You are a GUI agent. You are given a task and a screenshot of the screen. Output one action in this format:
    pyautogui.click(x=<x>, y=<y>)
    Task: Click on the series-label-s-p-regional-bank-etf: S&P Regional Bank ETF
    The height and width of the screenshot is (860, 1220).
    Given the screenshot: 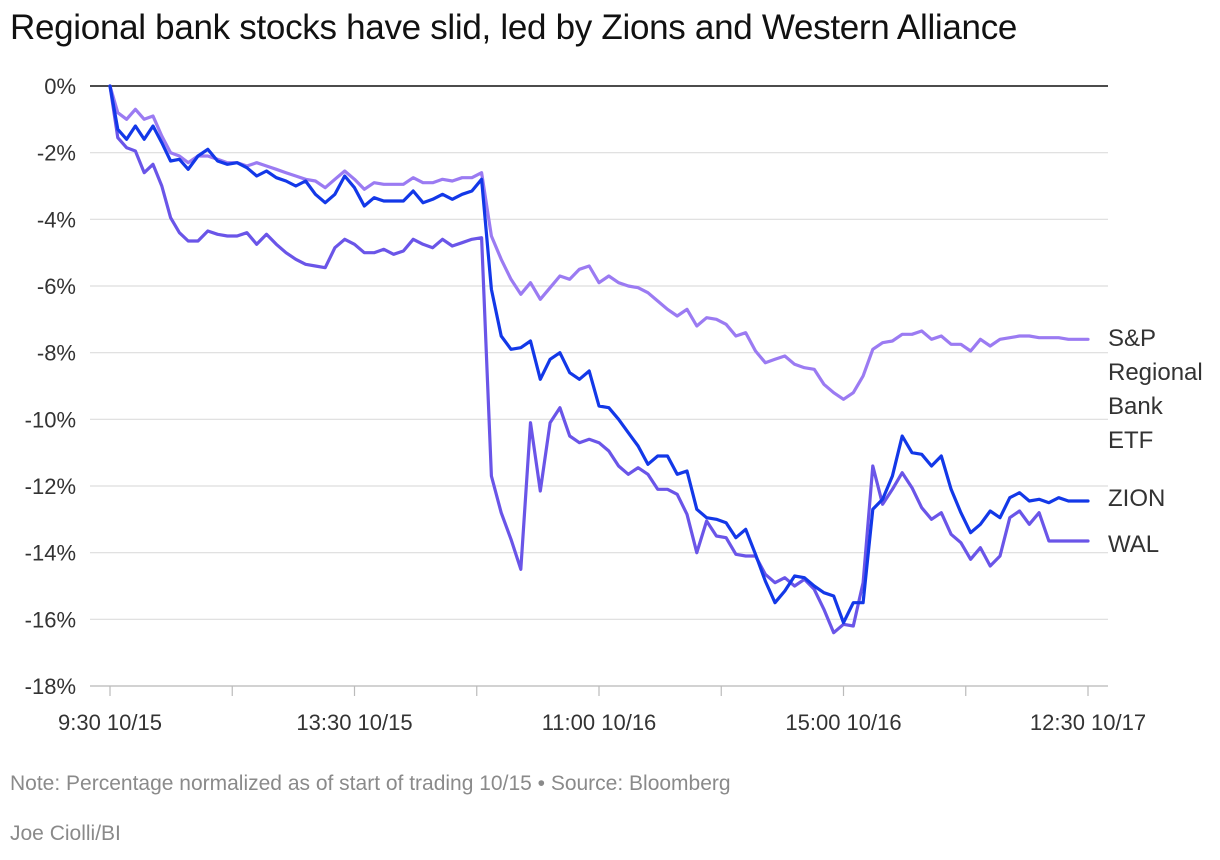 What is the action you would take?
    pyautogui.click(x=1155, y=389)
    